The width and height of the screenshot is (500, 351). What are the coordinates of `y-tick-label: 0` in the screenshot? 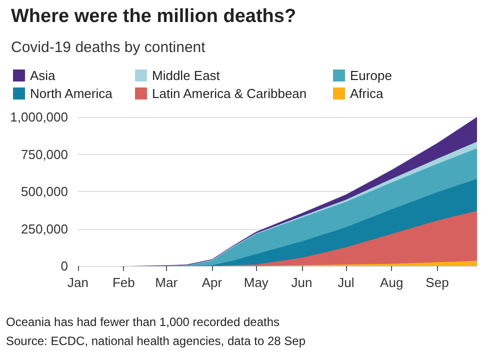 It's located at (64, 266).